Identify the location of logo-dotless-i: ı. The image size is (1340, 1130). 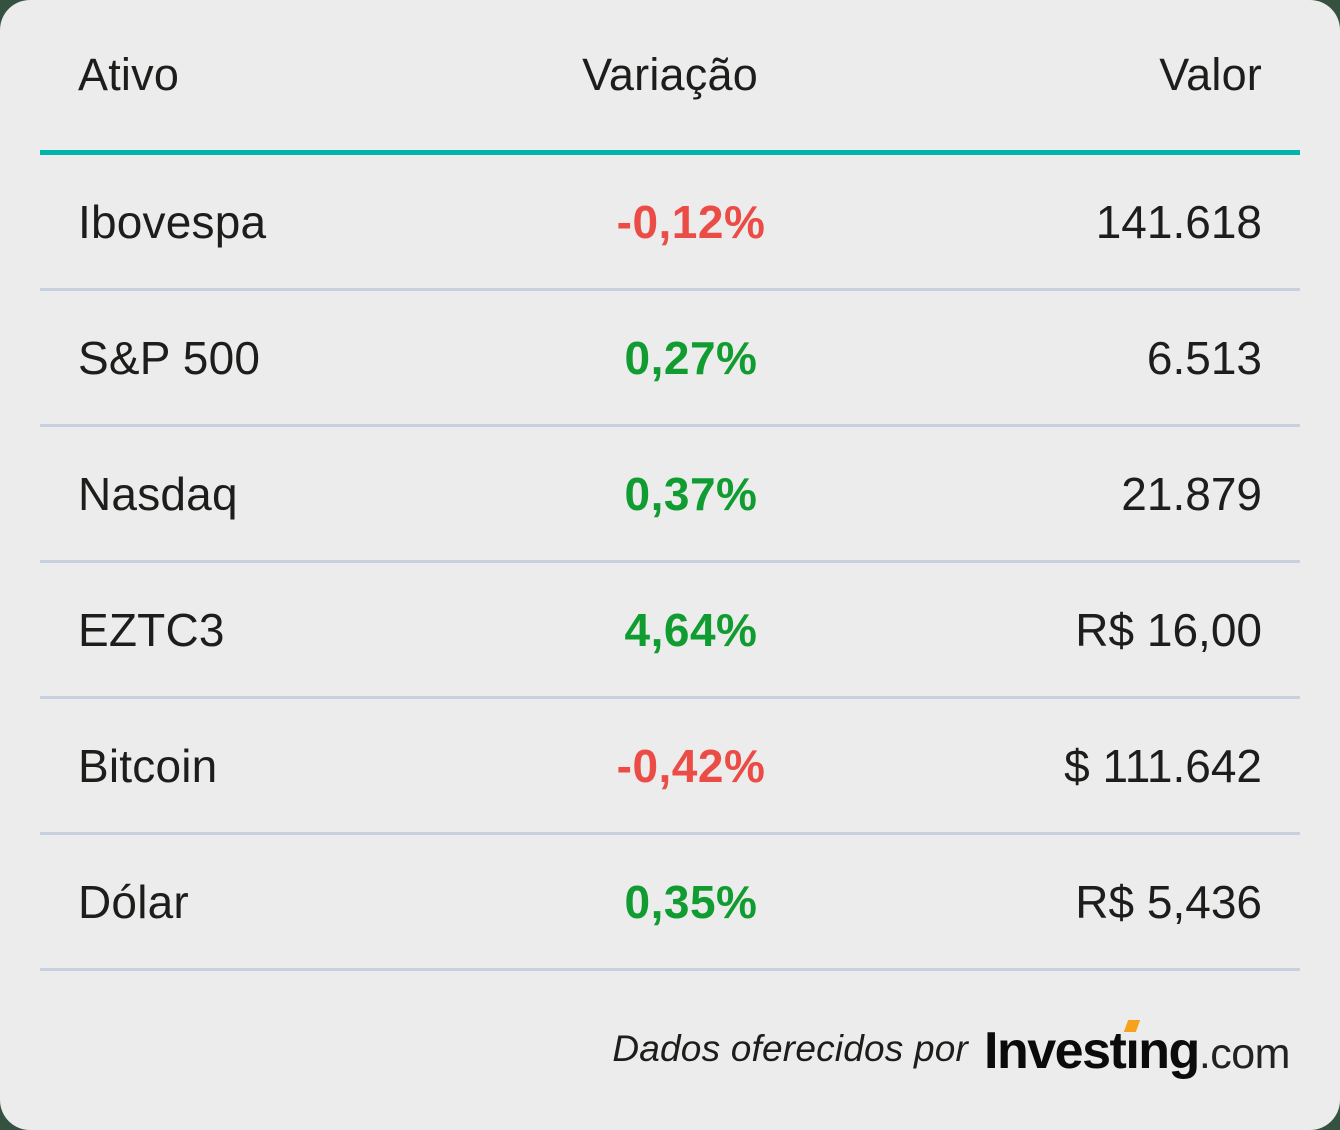
(1132, 1050).